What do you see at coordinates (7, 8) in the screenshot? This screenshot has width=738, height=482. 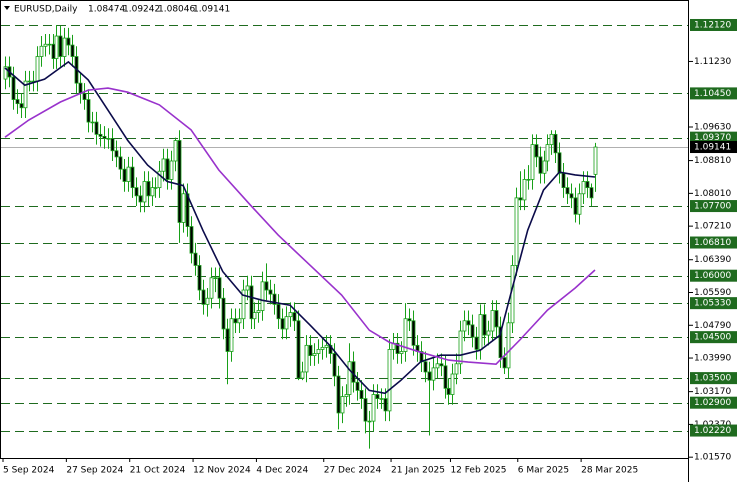 I see `menu-icon` at bounding box center [7, 8].